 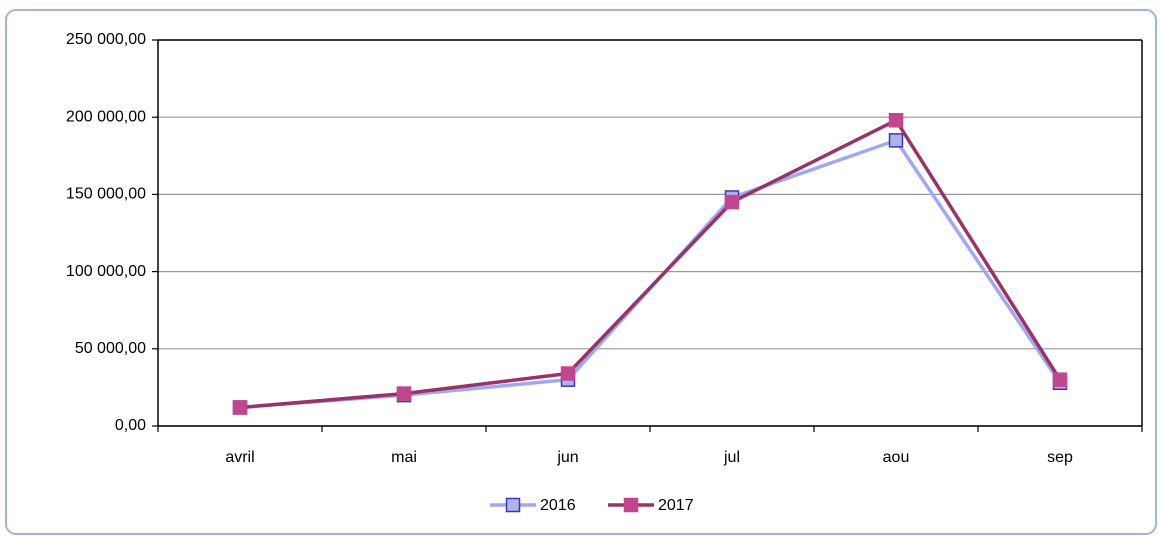 What do you see at coordinates (1060, 457) in the screenshot?
I see `x-tick-label: sep` at bounding box center [1060, 457].